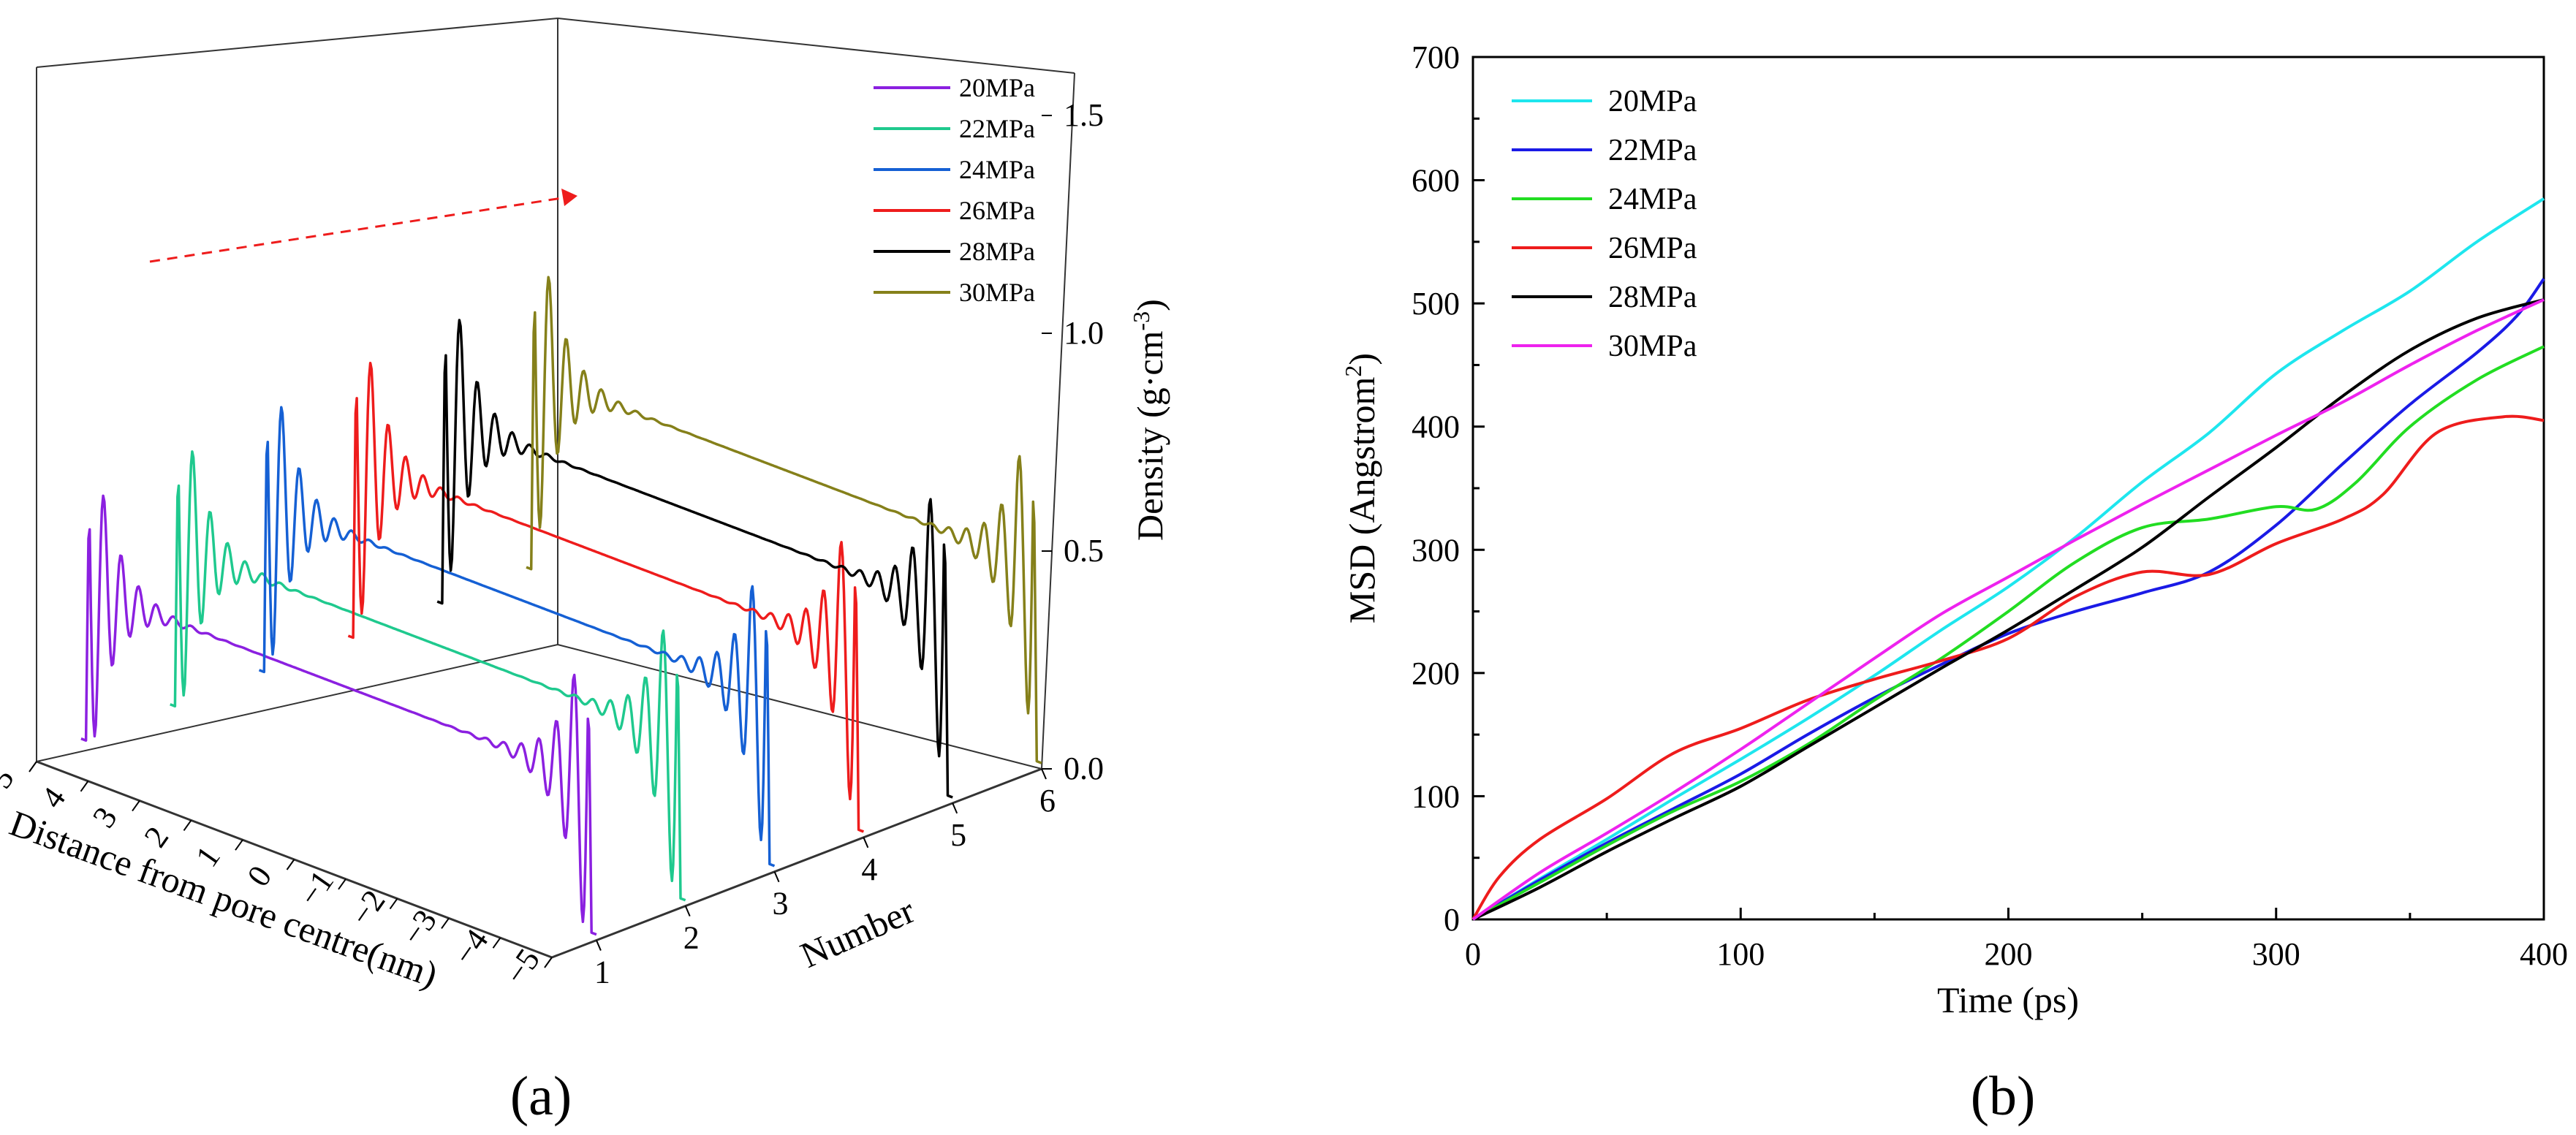  Describe the element at coordinates (1436, 673) in the screenshot. I see `y-tick-label: 200` at that location.